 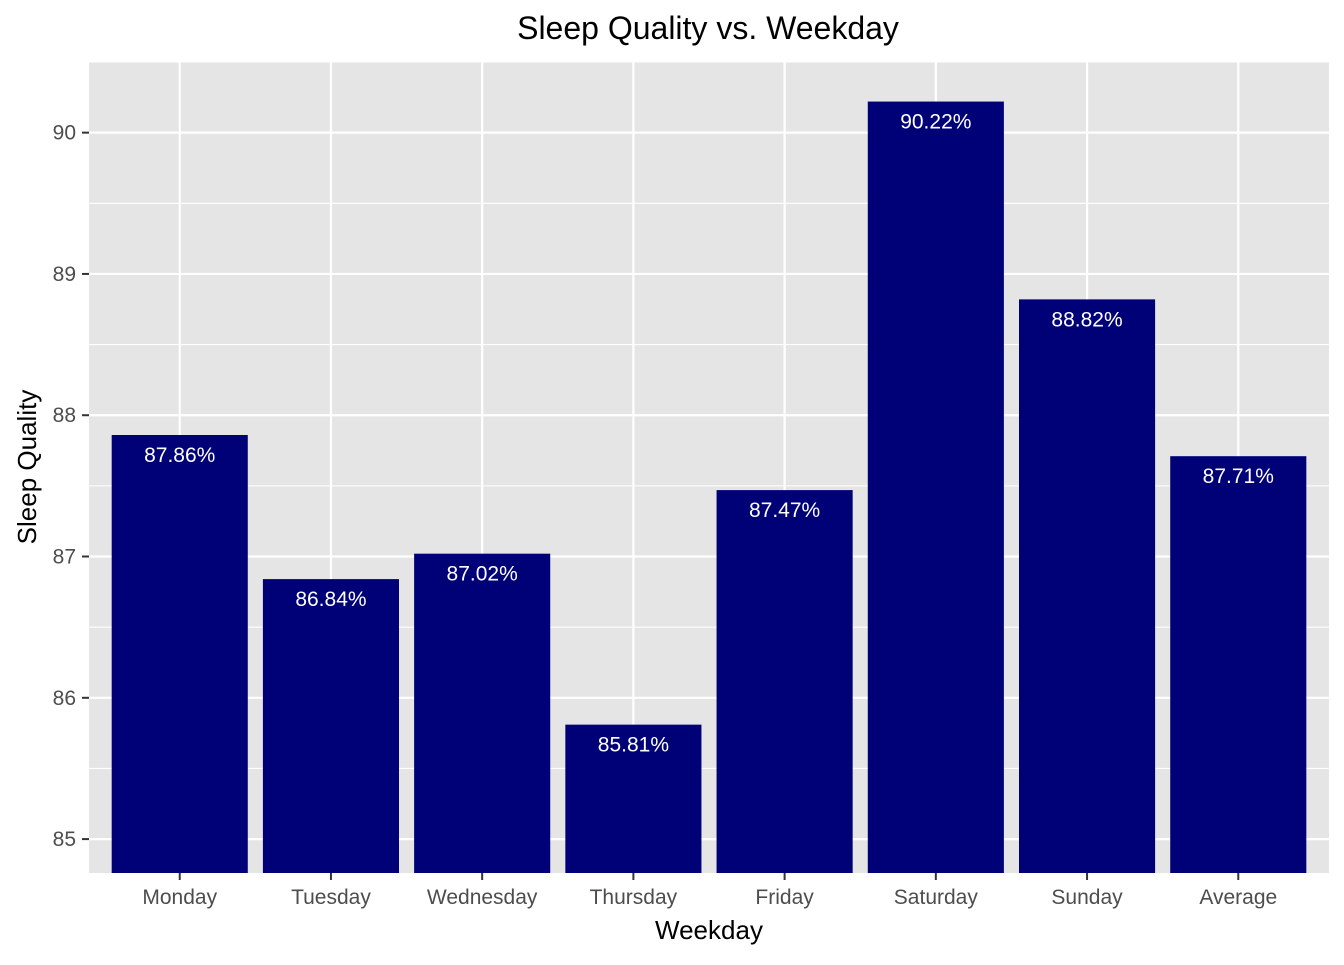 I want to click on x-tick-label: Tuesday, so click(x=331, y=897).